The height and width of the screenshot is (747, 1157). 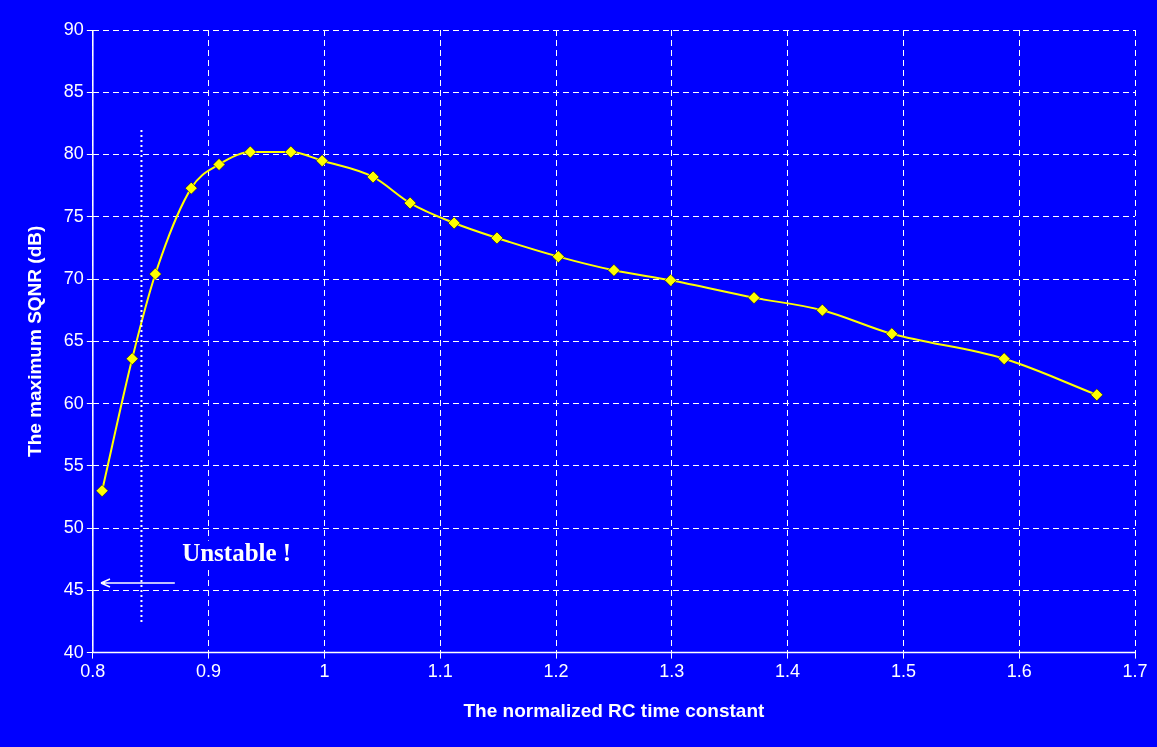 What do you see at coordinates (34, 341) in the screenshot?
I see `y-axis-title: The maximum SQNR (dB)` at bounding box center [34, 341].